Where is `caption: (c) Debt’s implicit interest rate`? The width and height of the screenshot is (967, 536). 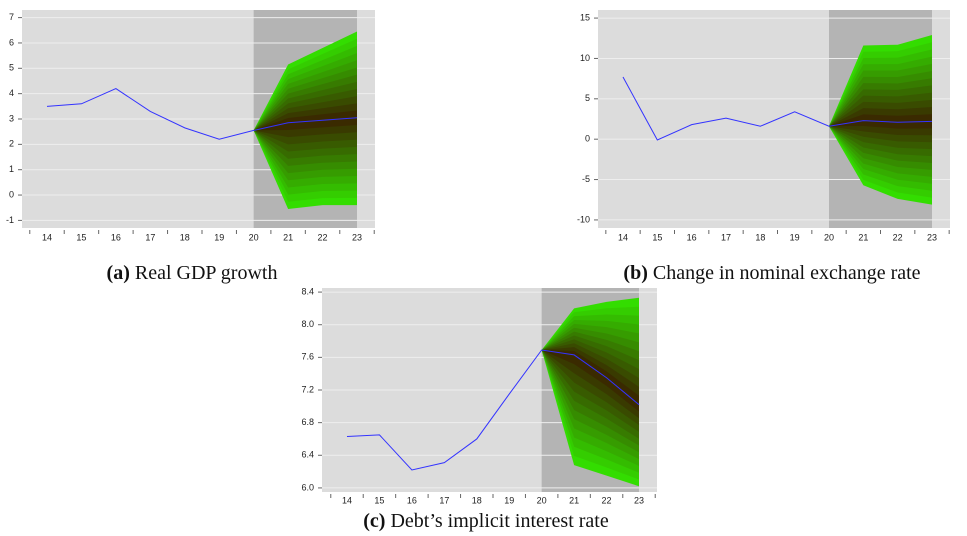 caption: (c) Debt’s implicit interest rate is located at coordinates (486, 521).